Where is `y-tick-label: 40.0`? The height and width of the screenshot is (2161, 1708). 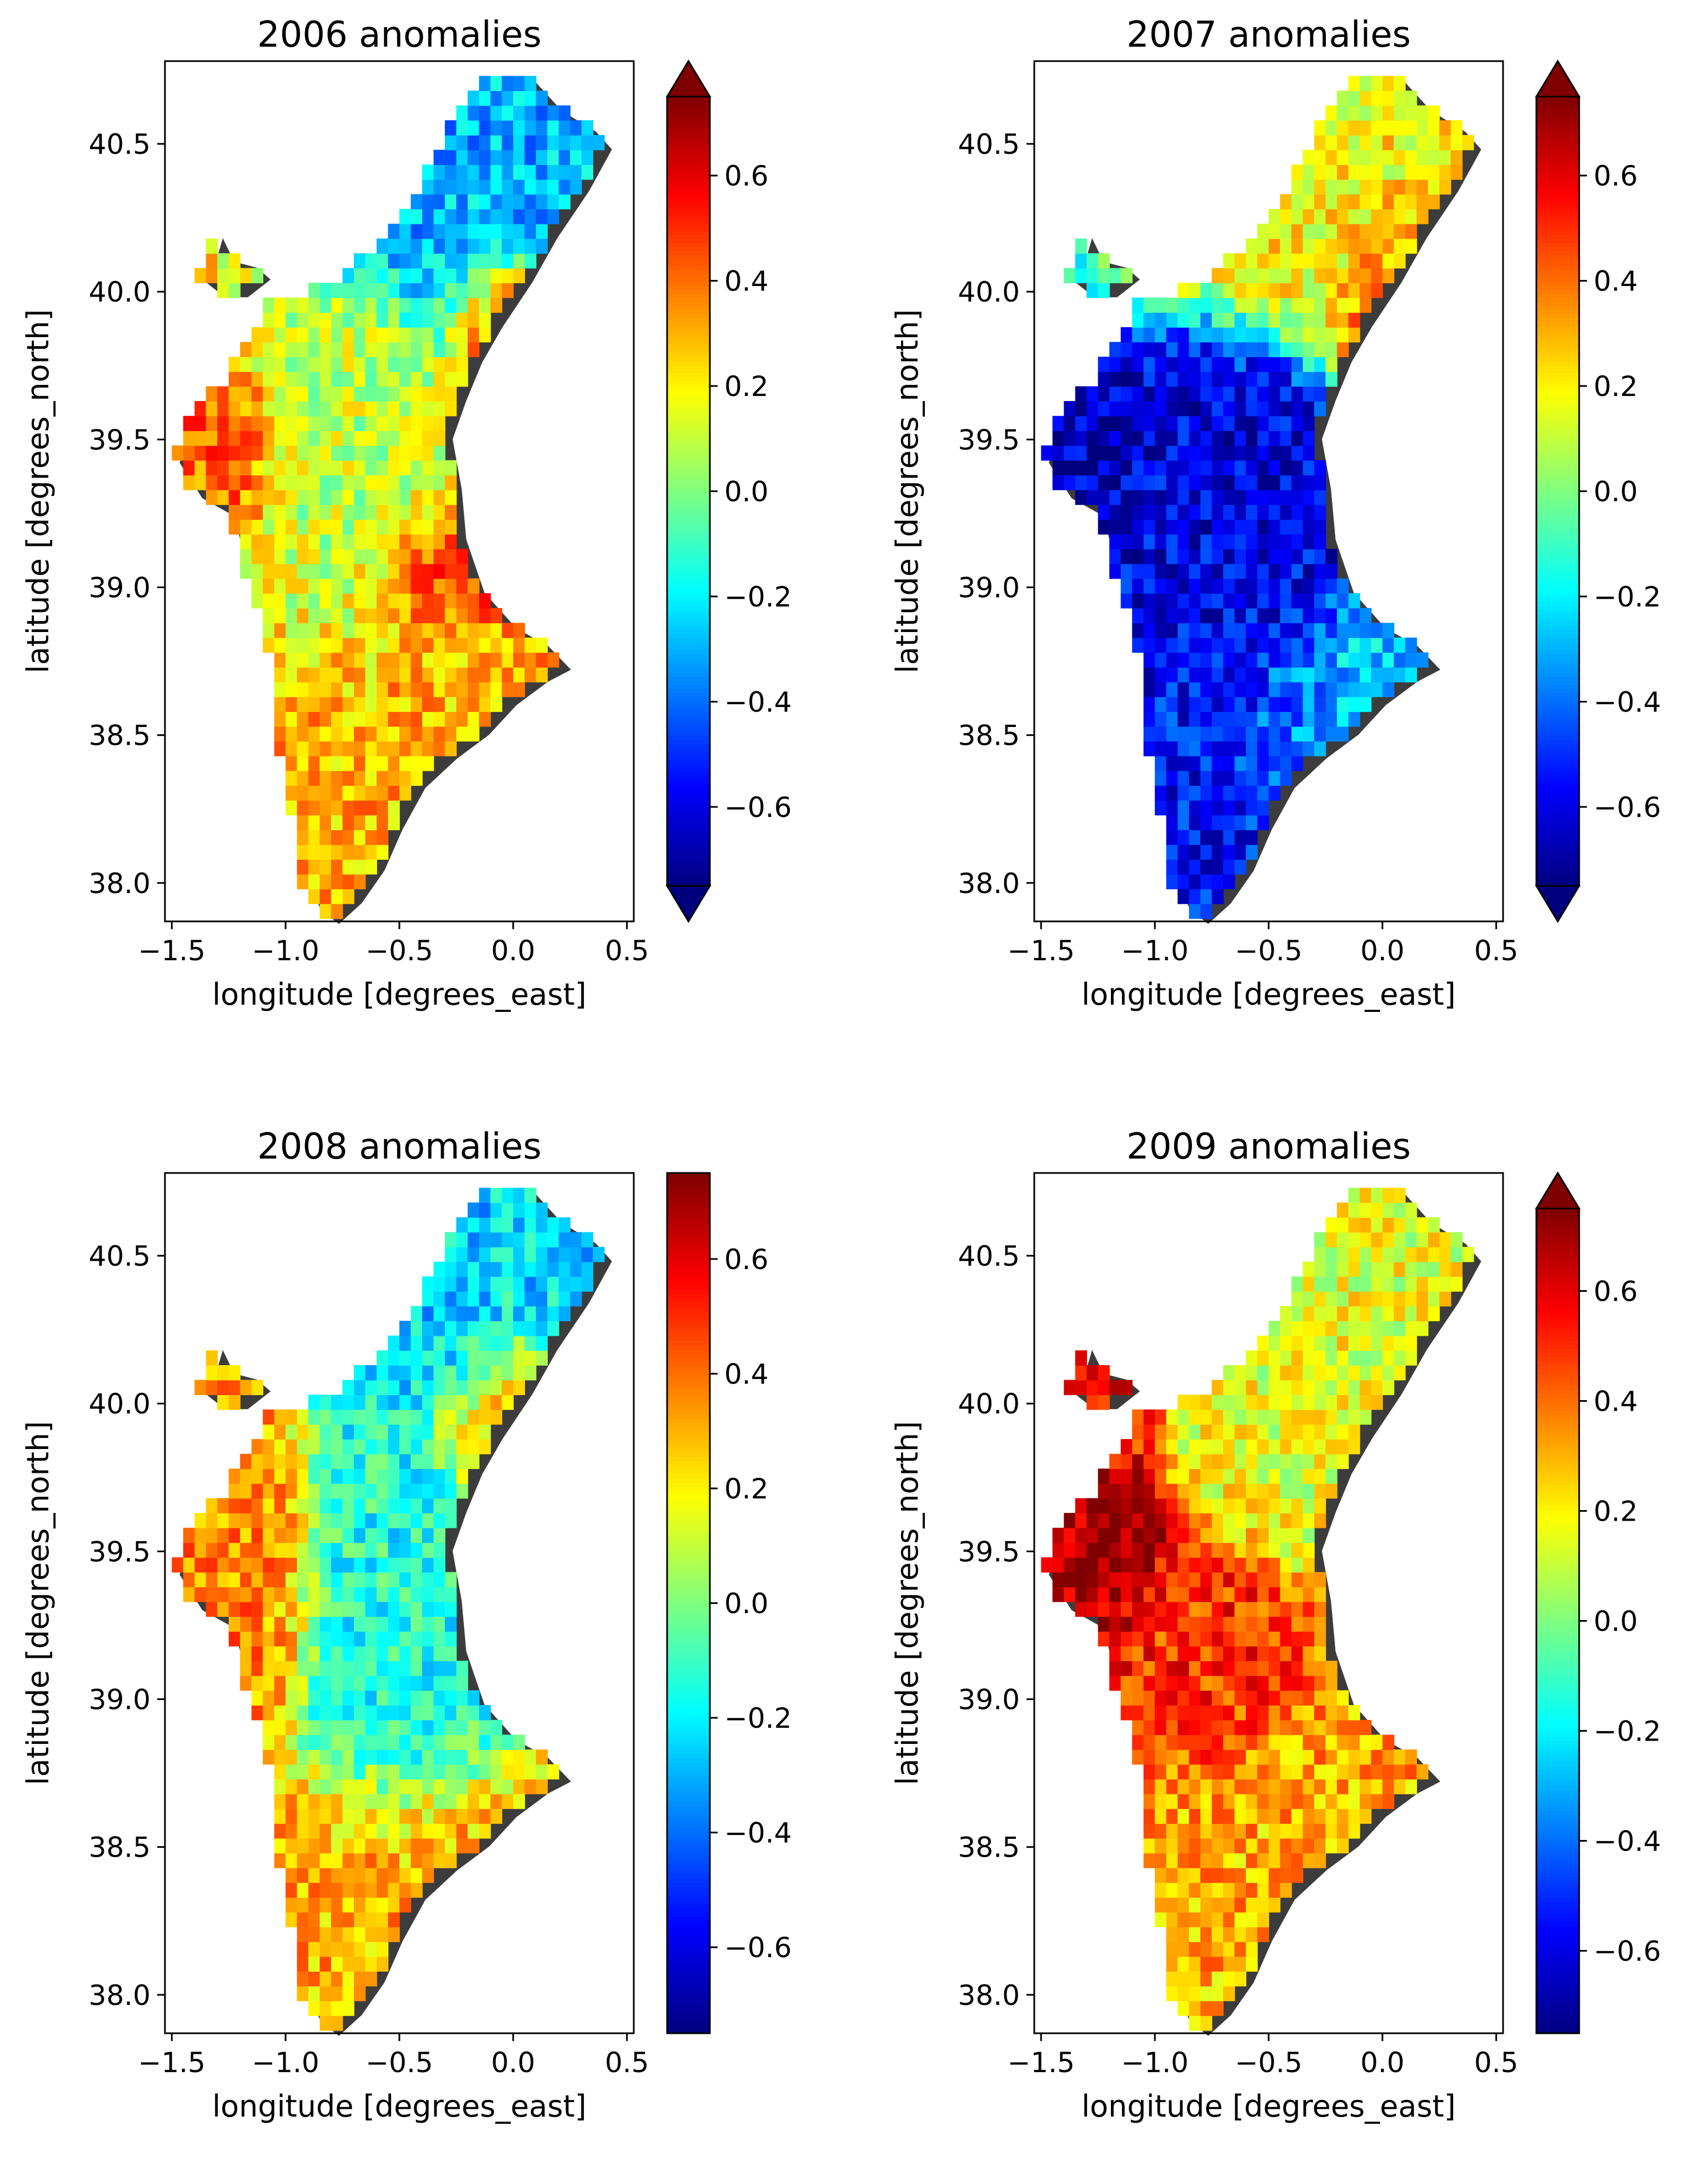 y-tick-label: 40.0 is located at coordinates (120, 1404).